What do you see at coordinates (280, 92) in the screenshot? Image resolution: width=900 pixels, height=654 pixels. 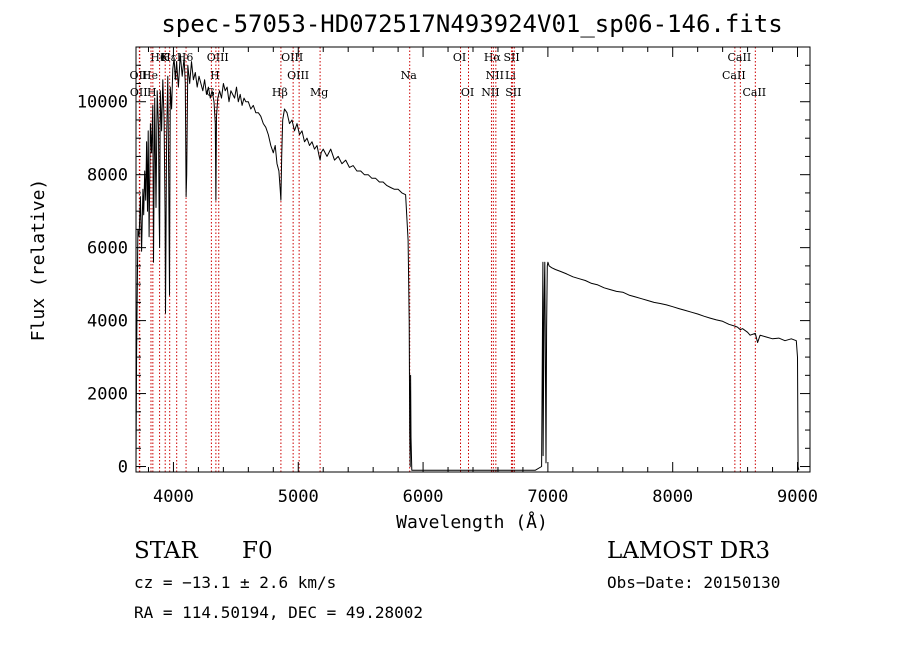 I see `line-marker-label-22: Hβ` at bounding box center [280, 92].